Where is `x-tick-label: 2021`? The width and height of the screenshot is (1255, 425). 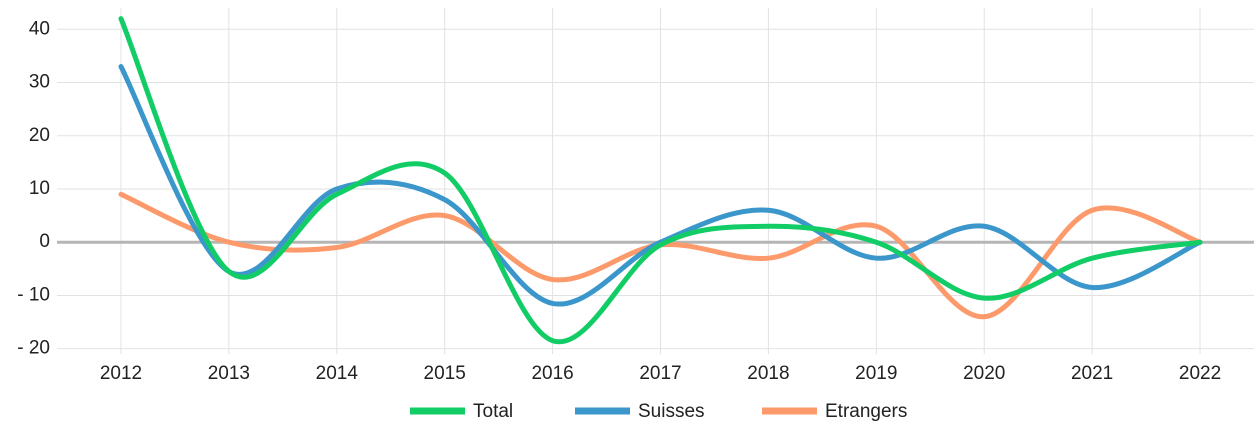
x-tick-label: 2021 is located at coordinates (1092, 373).